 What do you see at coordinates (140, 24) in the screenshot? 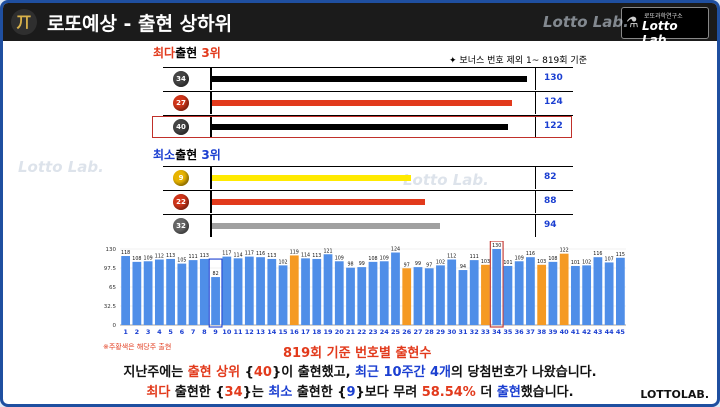
I see `page-title: 로또예상 - 출현 상하위` at bounding box center [140, 24].